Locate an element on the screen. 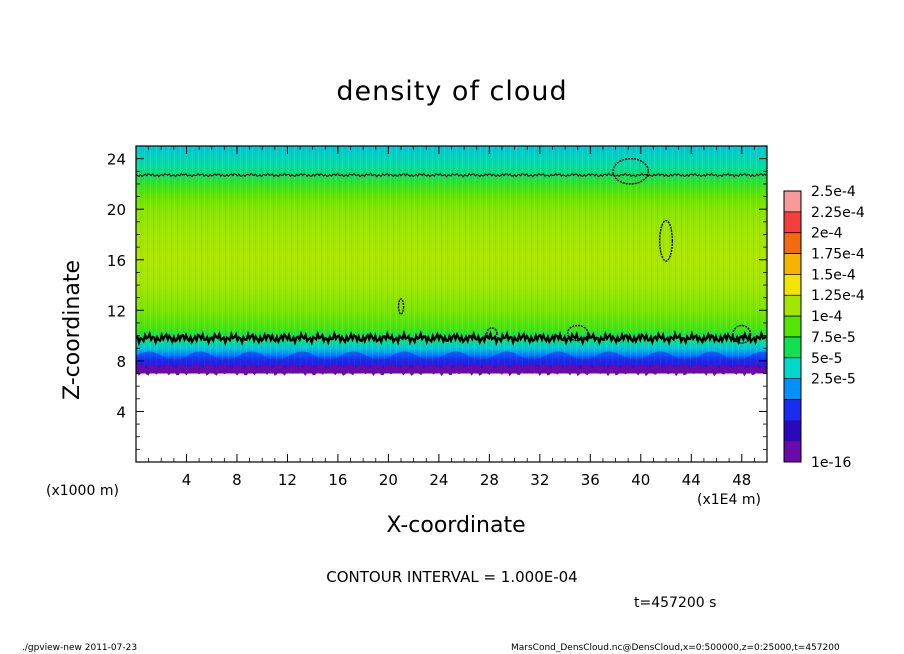  colorbar-label: 1.5e-4 is located at coordinates (833, 275).